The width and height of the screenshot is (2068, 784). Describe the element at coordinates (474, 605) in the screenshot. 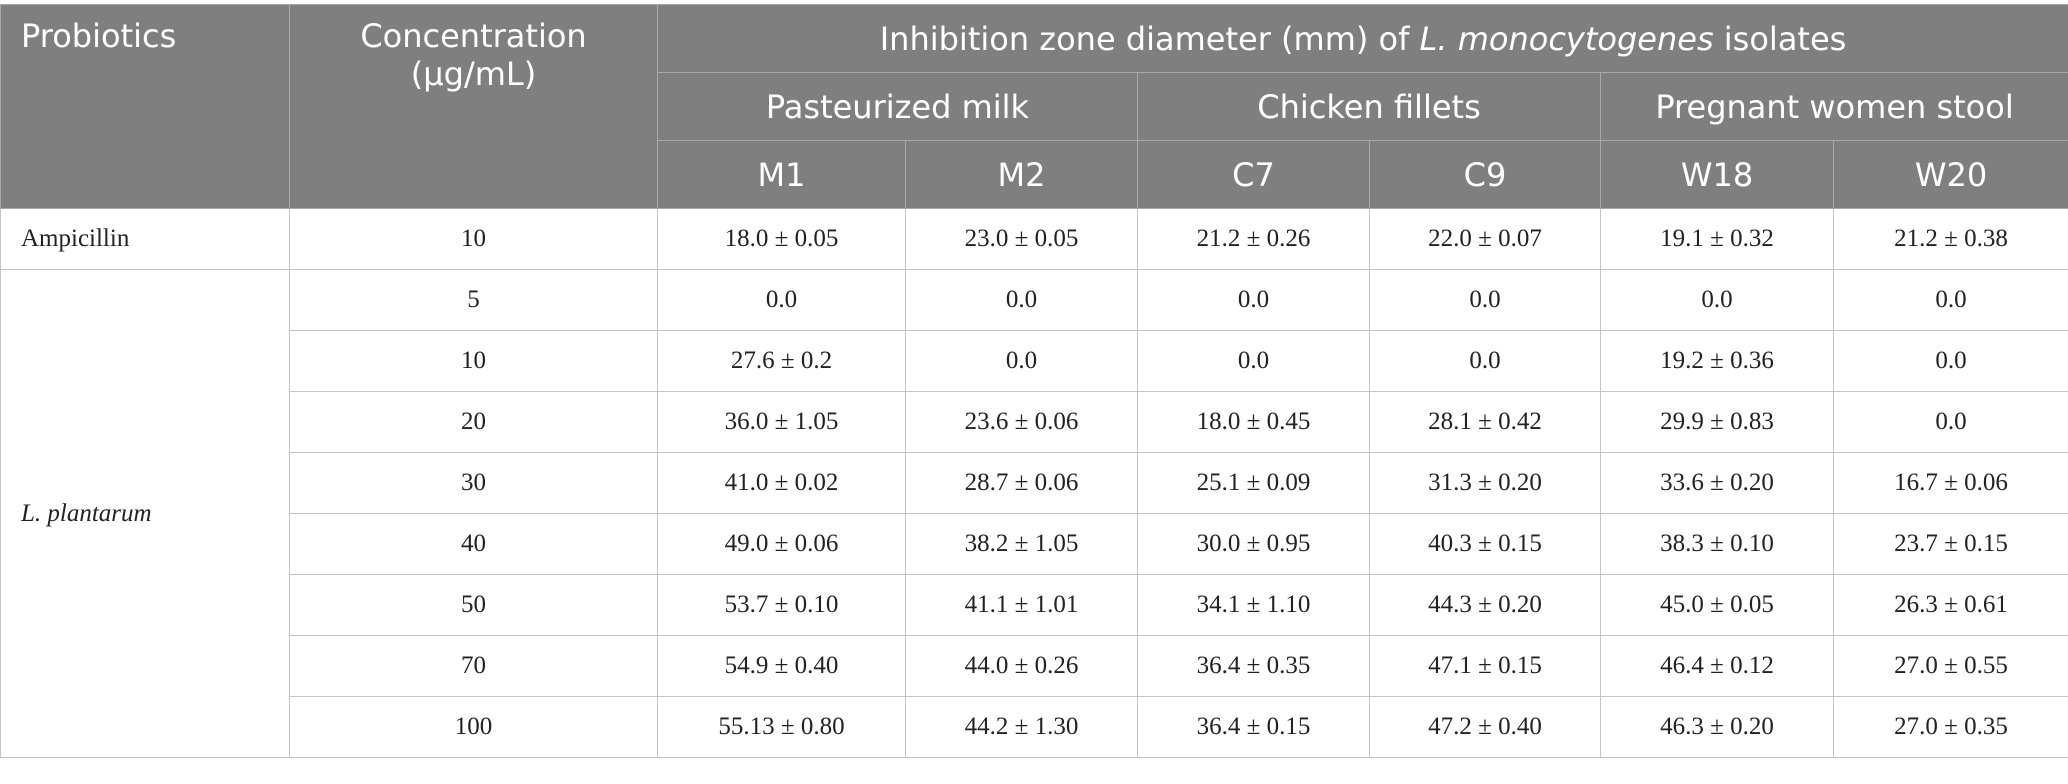

I see `concentration-cell: 50` at that location.